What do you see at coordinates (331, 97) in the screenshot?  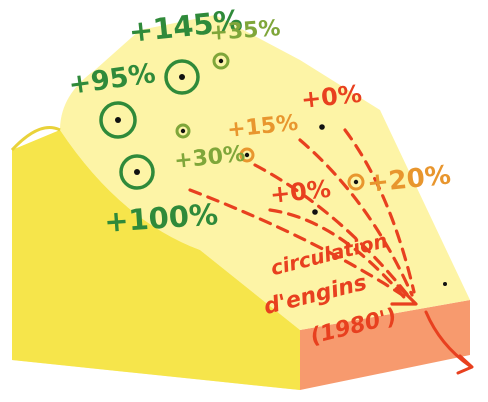 I see `label-plus-0-top: +0%` at bounding box center [331, 97].